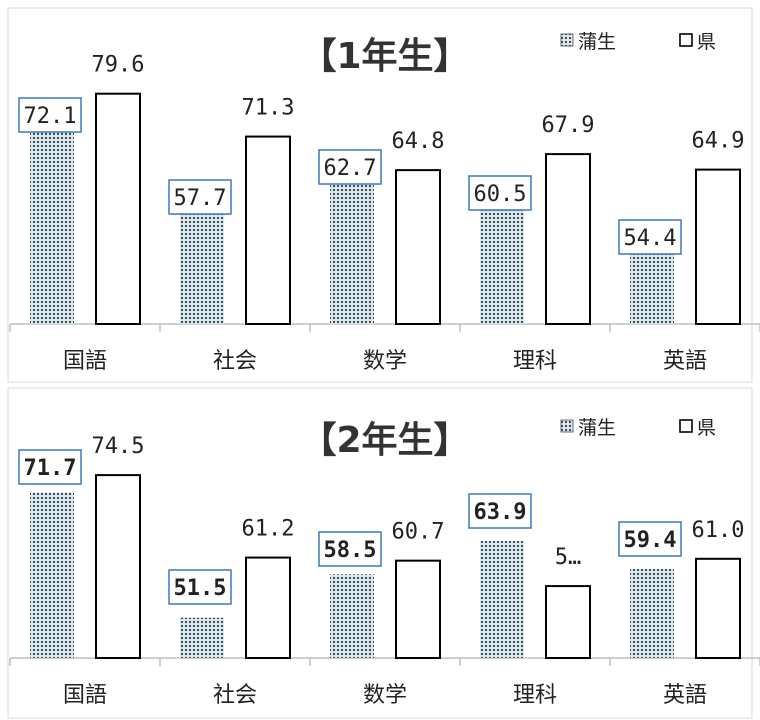 The image size is (760, 720). I want to click on data-label-local: 72.1, so click(50, 116).